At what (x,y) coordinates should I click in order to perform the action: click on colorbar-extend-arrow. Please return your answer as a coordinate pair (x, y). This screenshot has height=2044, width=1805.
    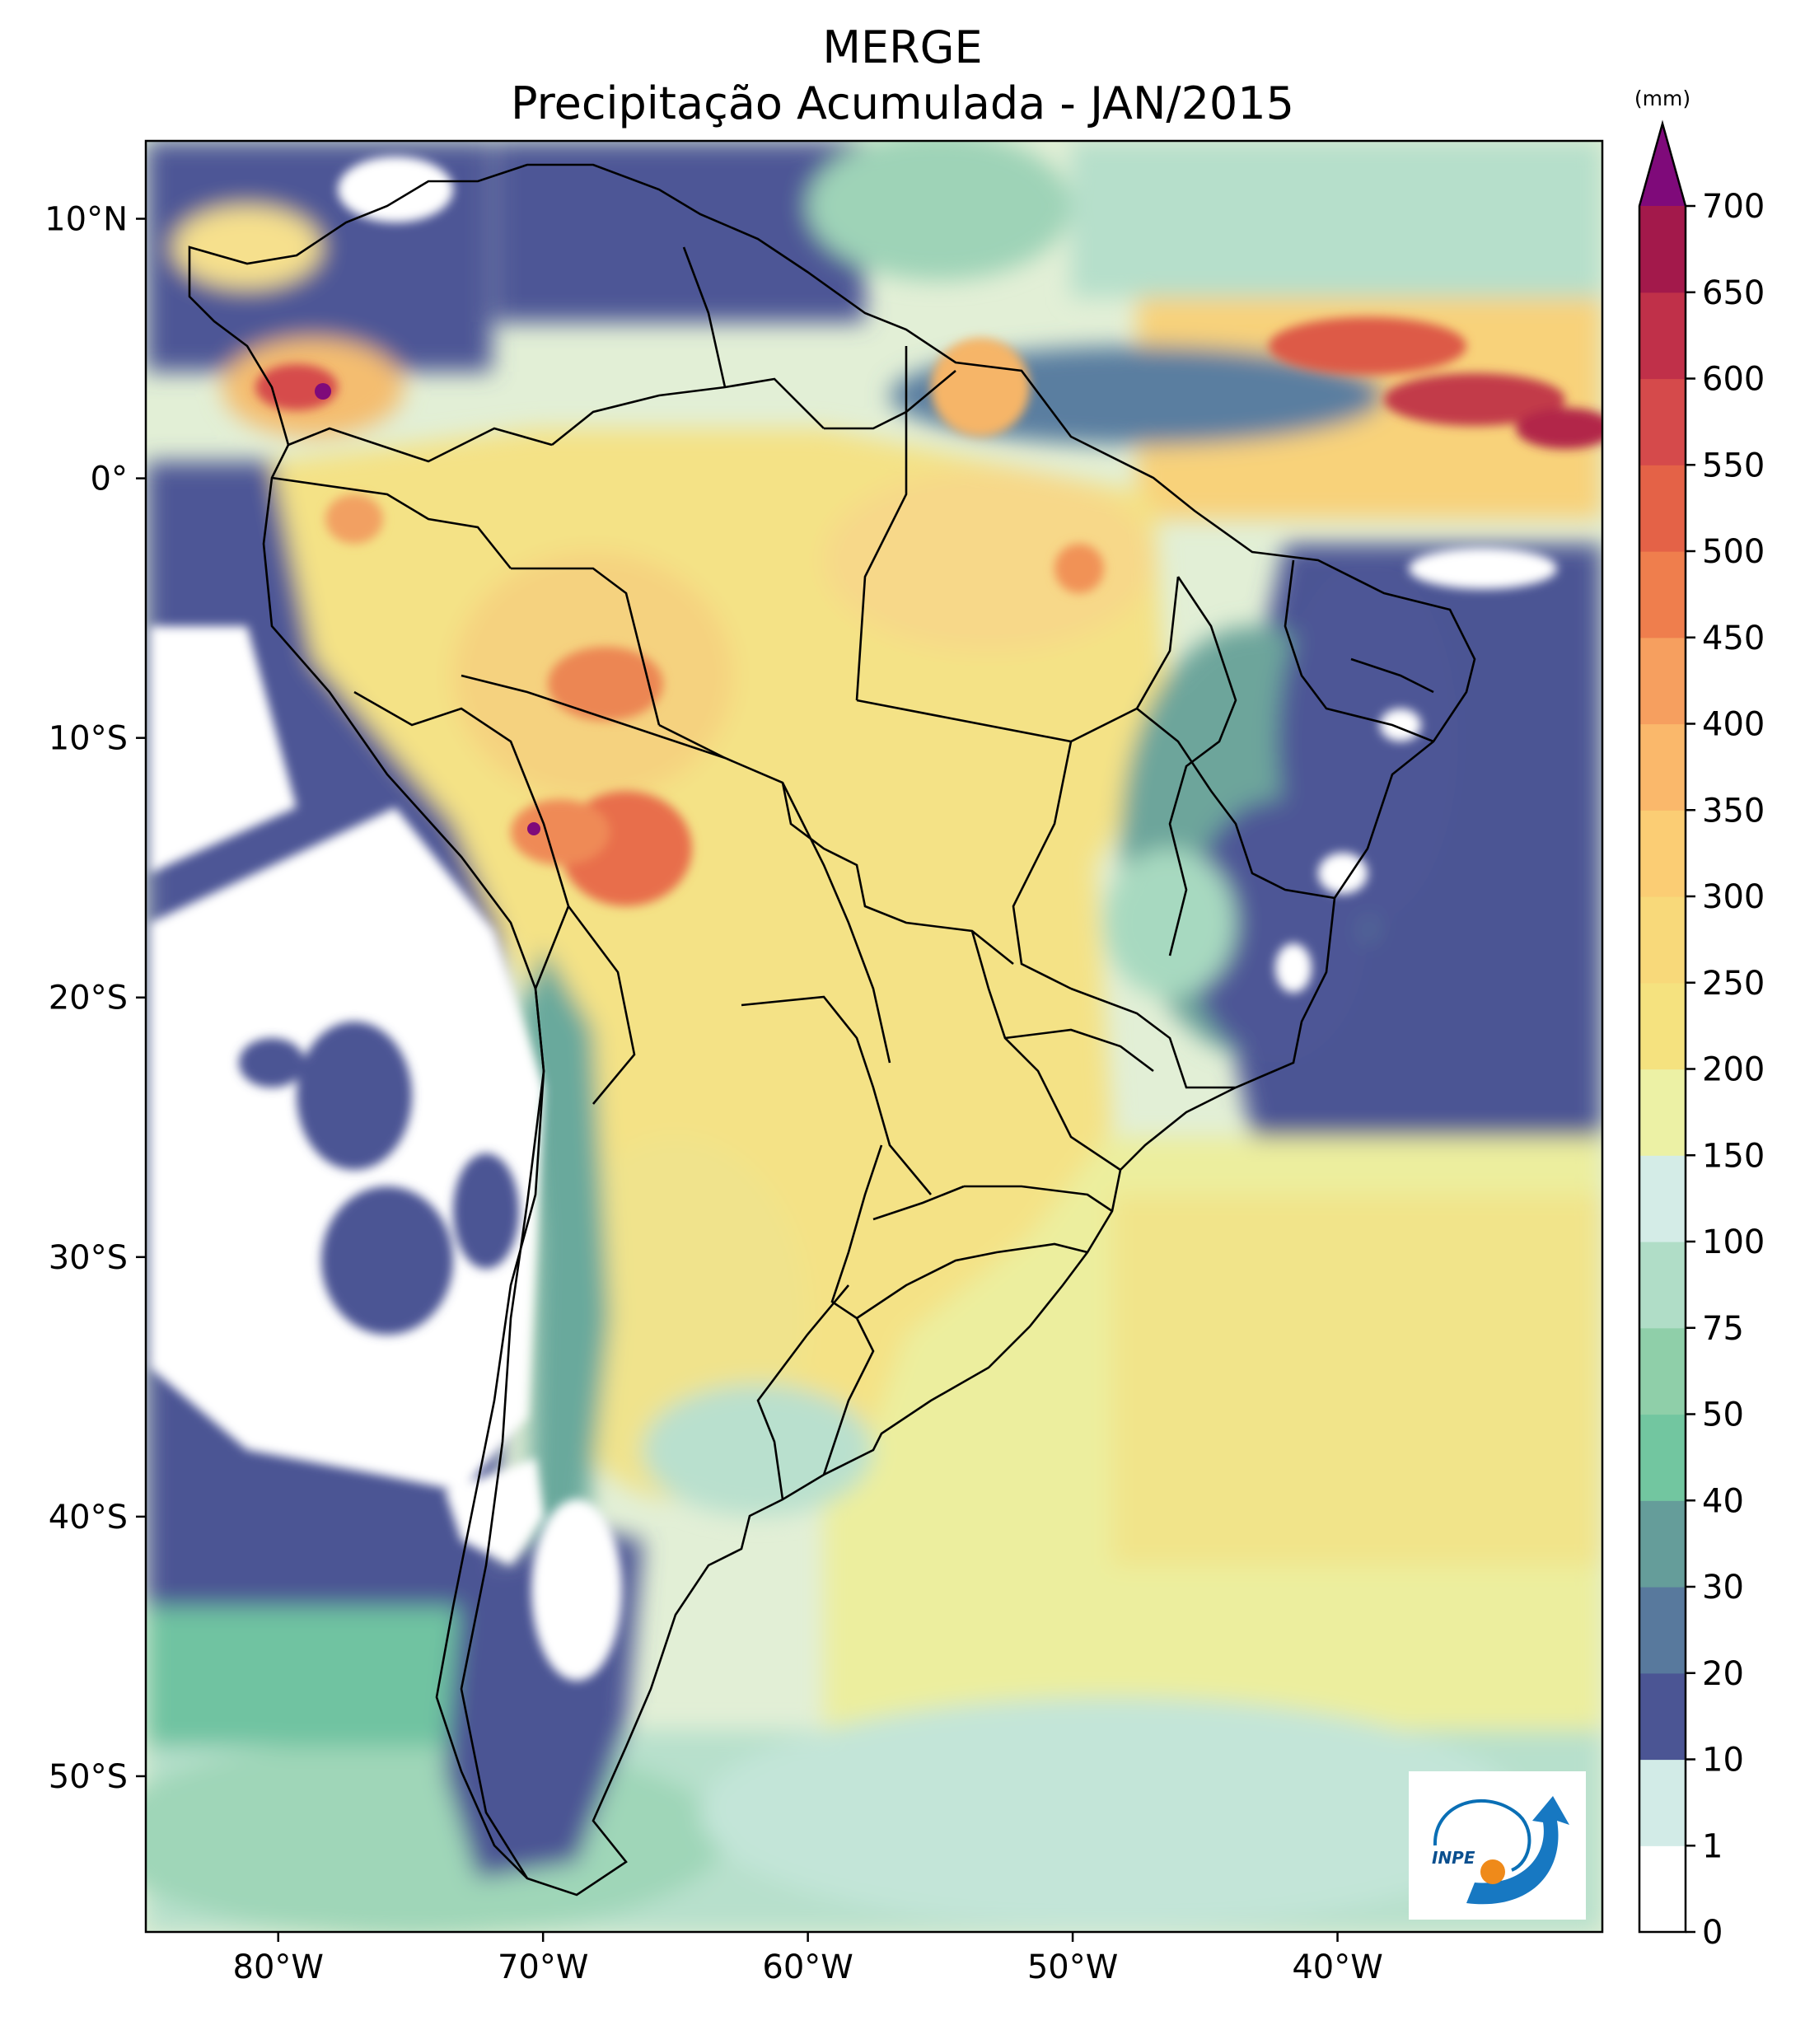
    Looking at the image, I should click on (1663, 165).